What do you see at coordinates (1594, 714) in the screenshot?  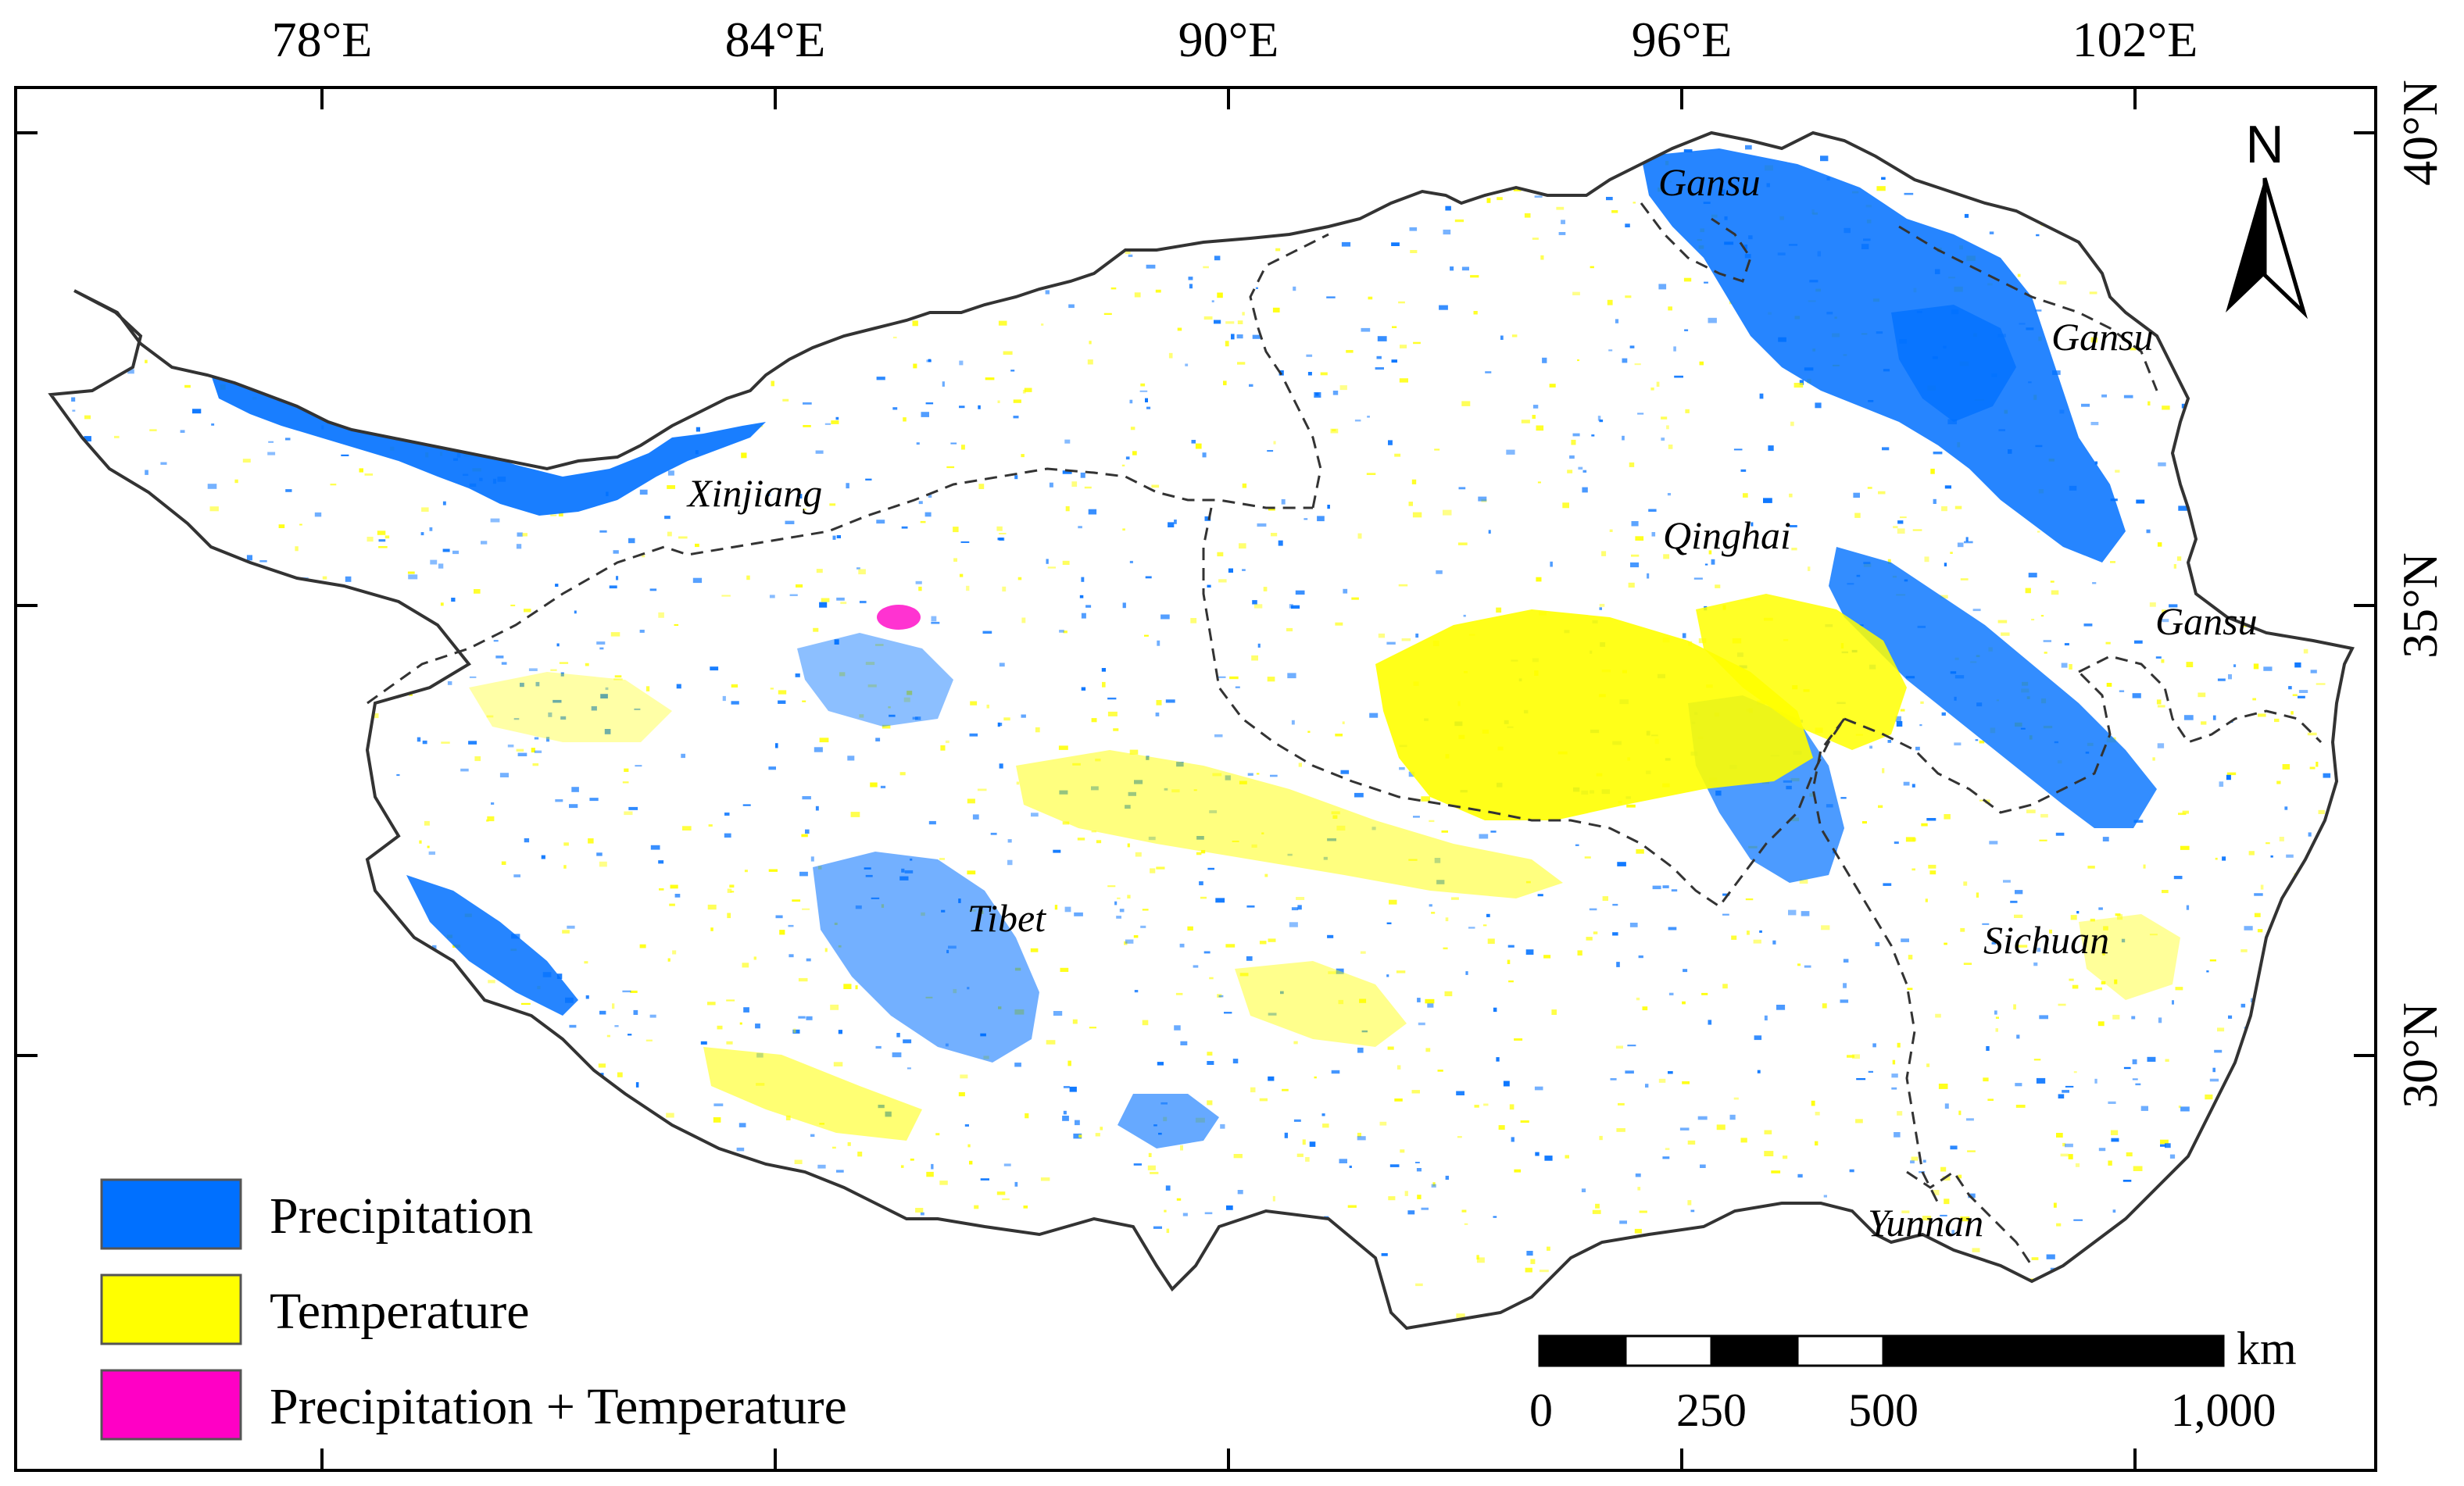 I see `temp-patch-central-qinghai` at bounding box center [1594, 714].